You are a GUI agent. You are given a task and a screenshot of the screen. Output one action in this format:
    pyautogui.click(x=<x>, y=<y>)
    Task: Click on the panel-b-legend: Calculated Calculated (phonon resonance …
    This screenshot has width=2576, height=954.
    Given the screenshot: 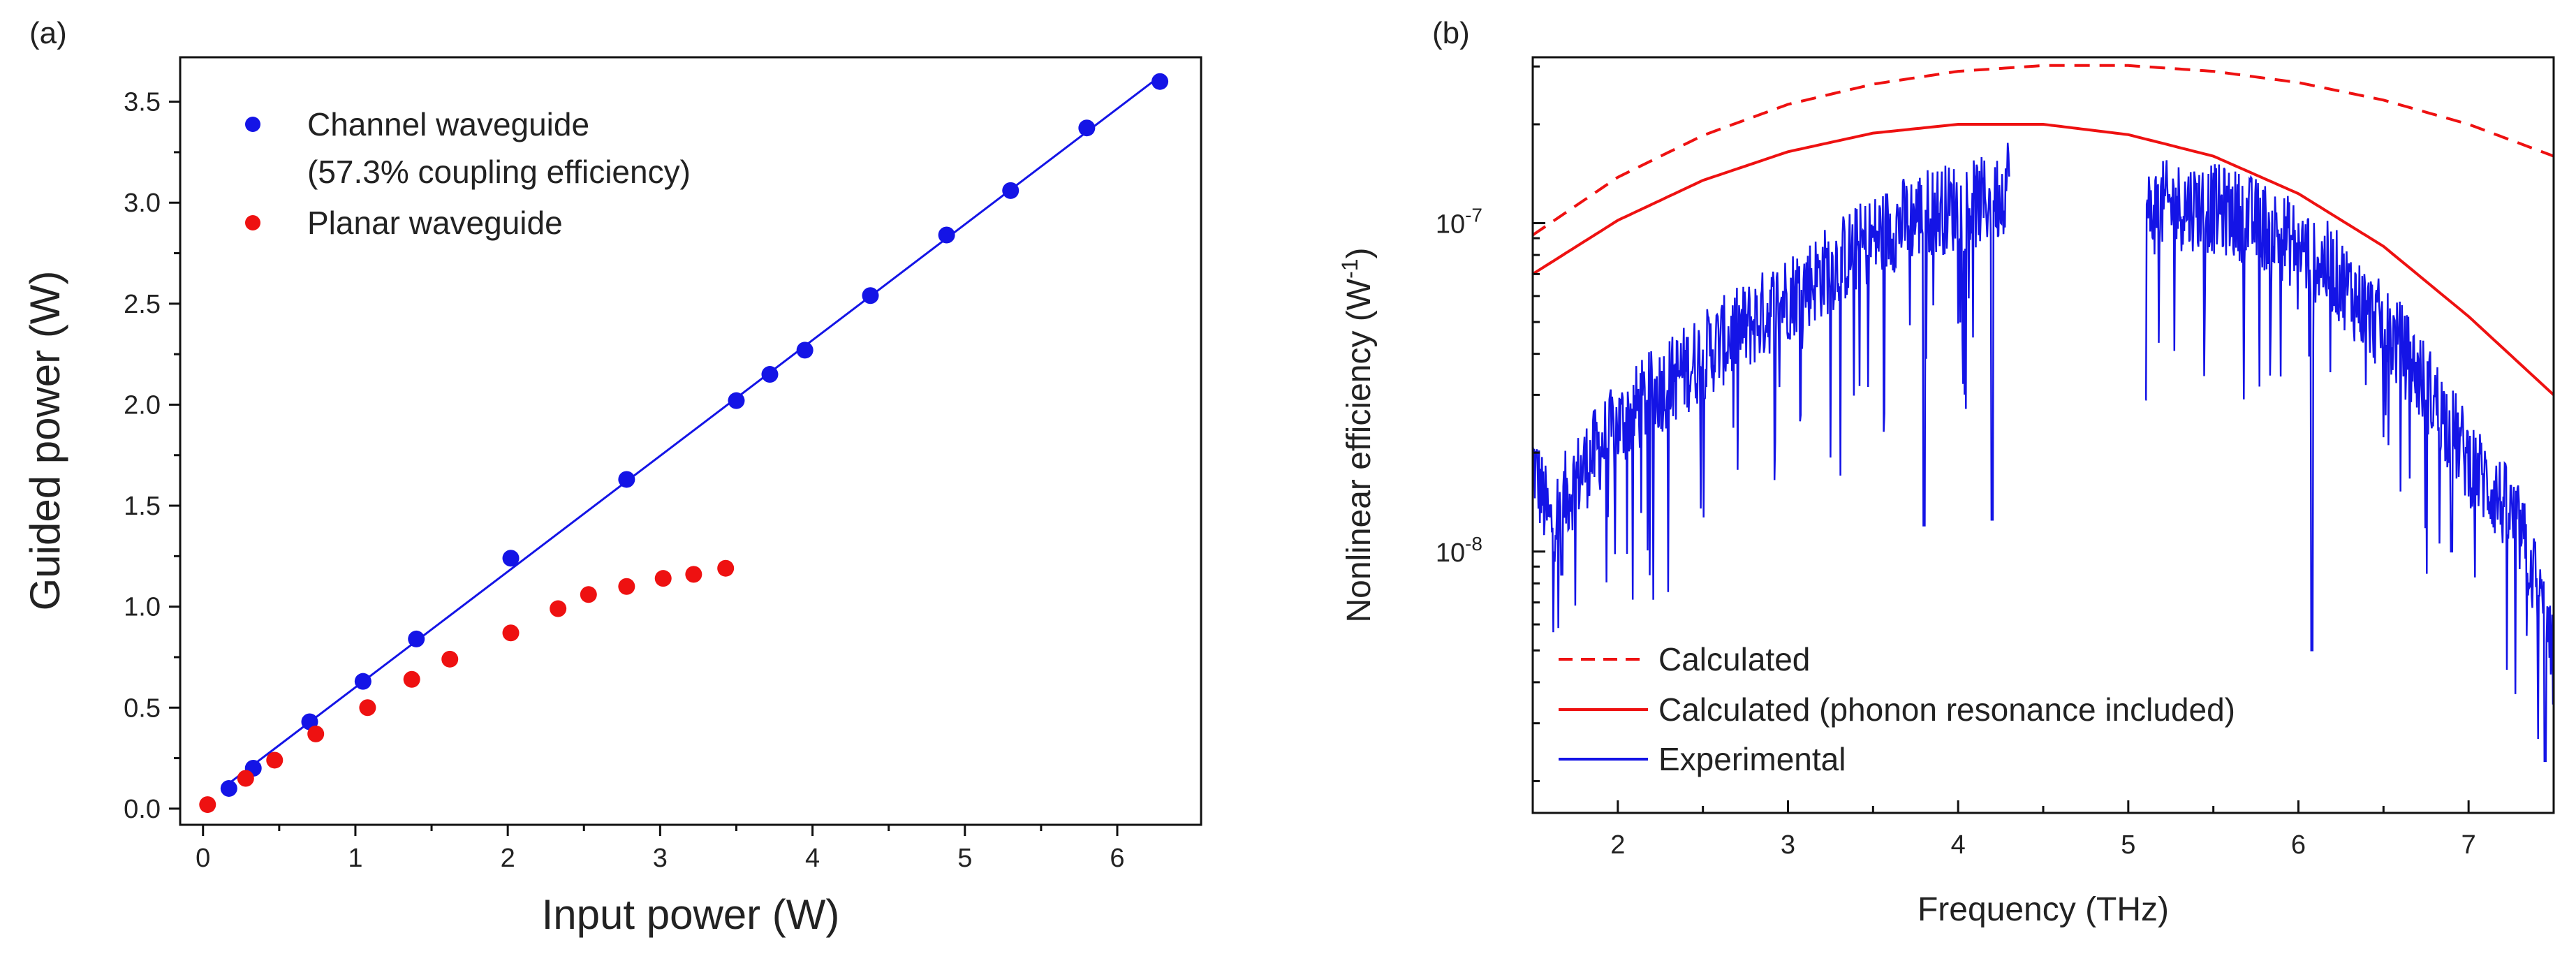 What is the action you would take?
    pyautogui.click(x=1897, y=709)
    